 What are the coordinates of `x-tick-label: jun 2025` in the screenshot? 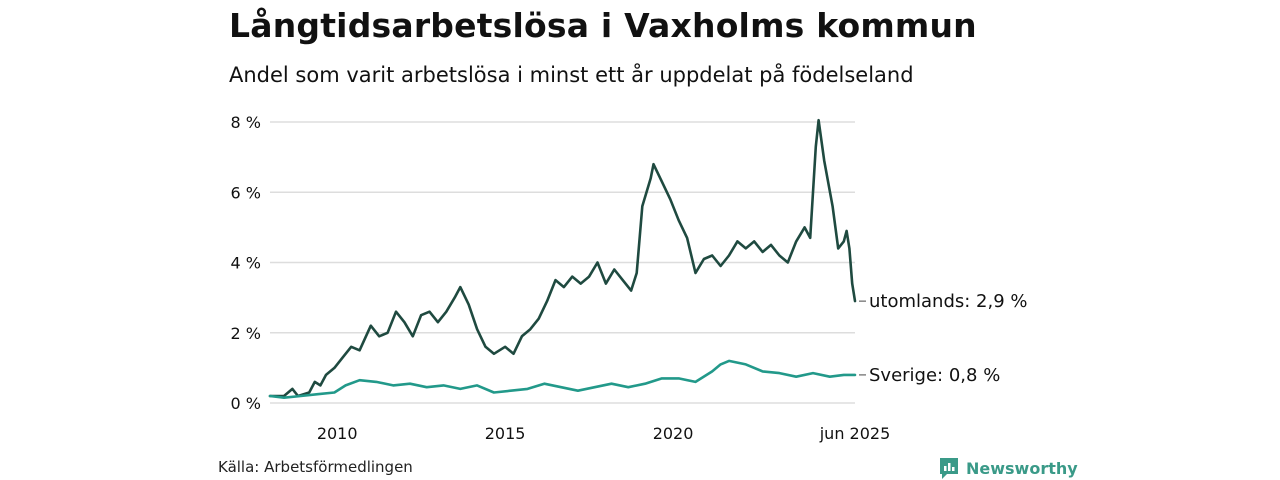 It's located at (855, 433).